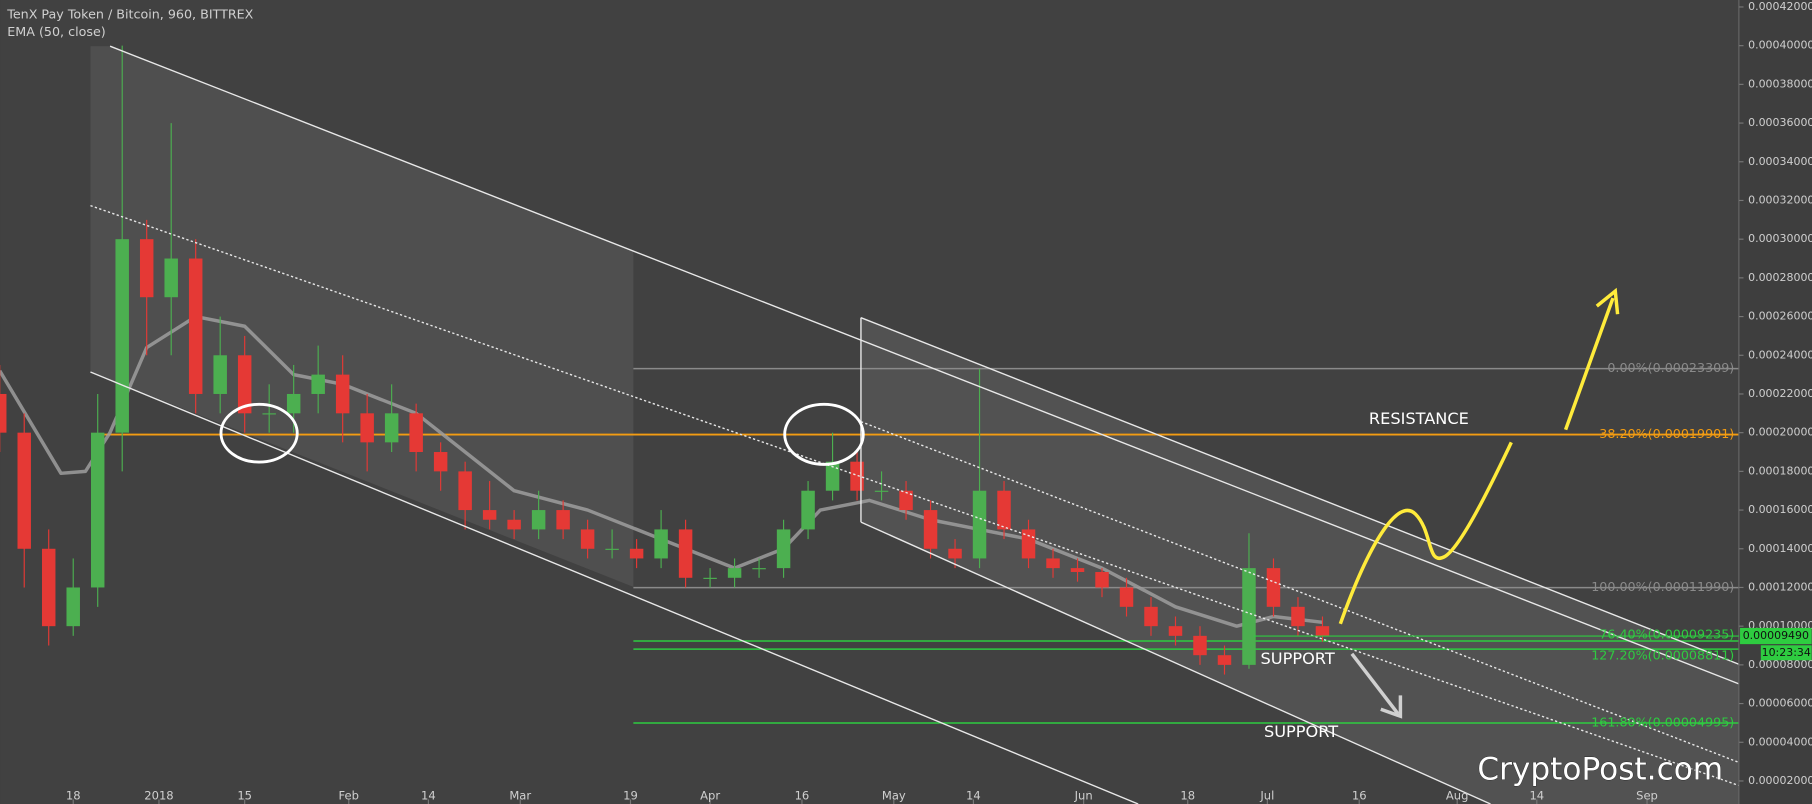 The image size is (1812, 804). I want to click on y-tick-label: 0.00024000, so click(1780, 354).